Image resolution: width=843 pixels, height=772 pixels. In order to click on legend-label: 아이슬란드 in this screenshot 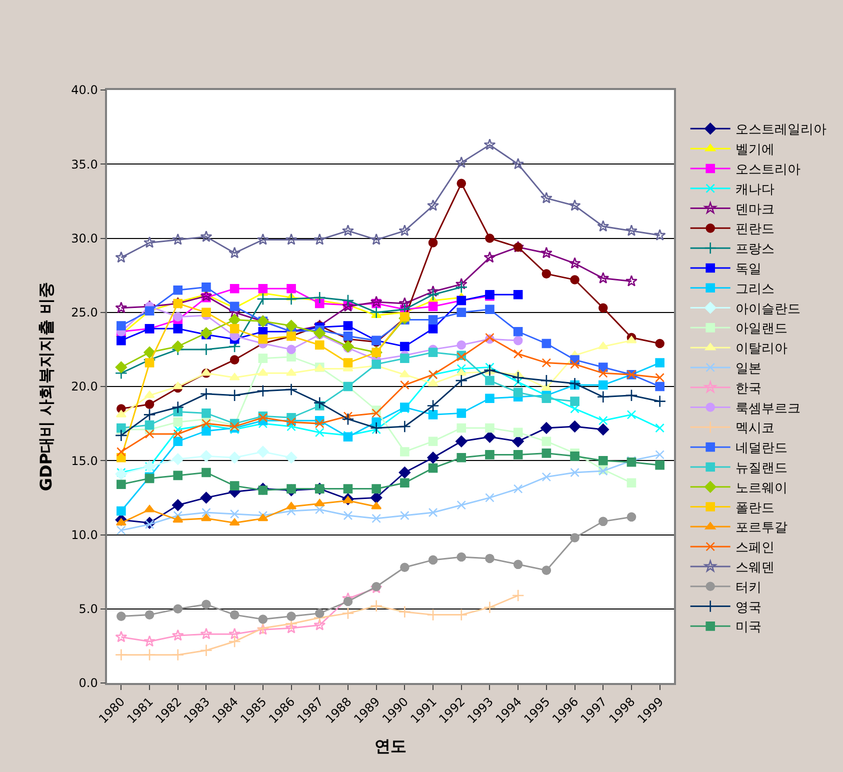, I will do `click(767, 309)`.